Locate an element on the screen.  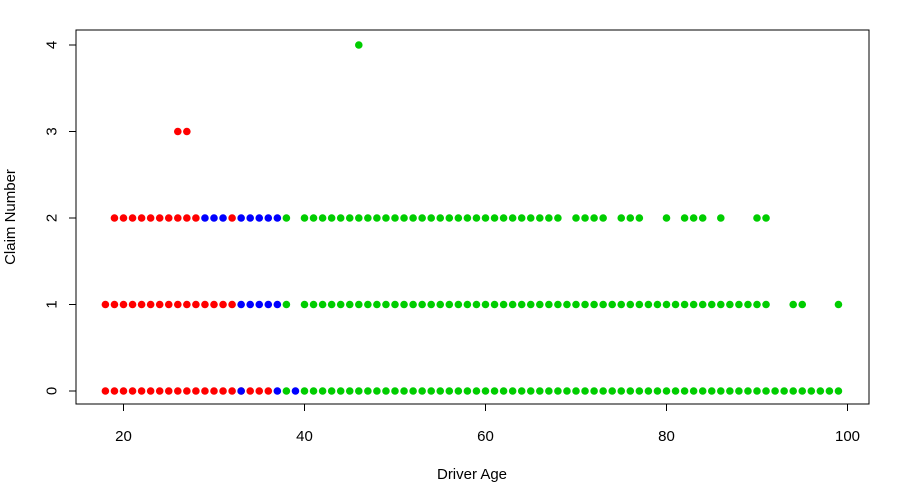
y-axis-label: Claim Number is located at coordinates (10, 217).